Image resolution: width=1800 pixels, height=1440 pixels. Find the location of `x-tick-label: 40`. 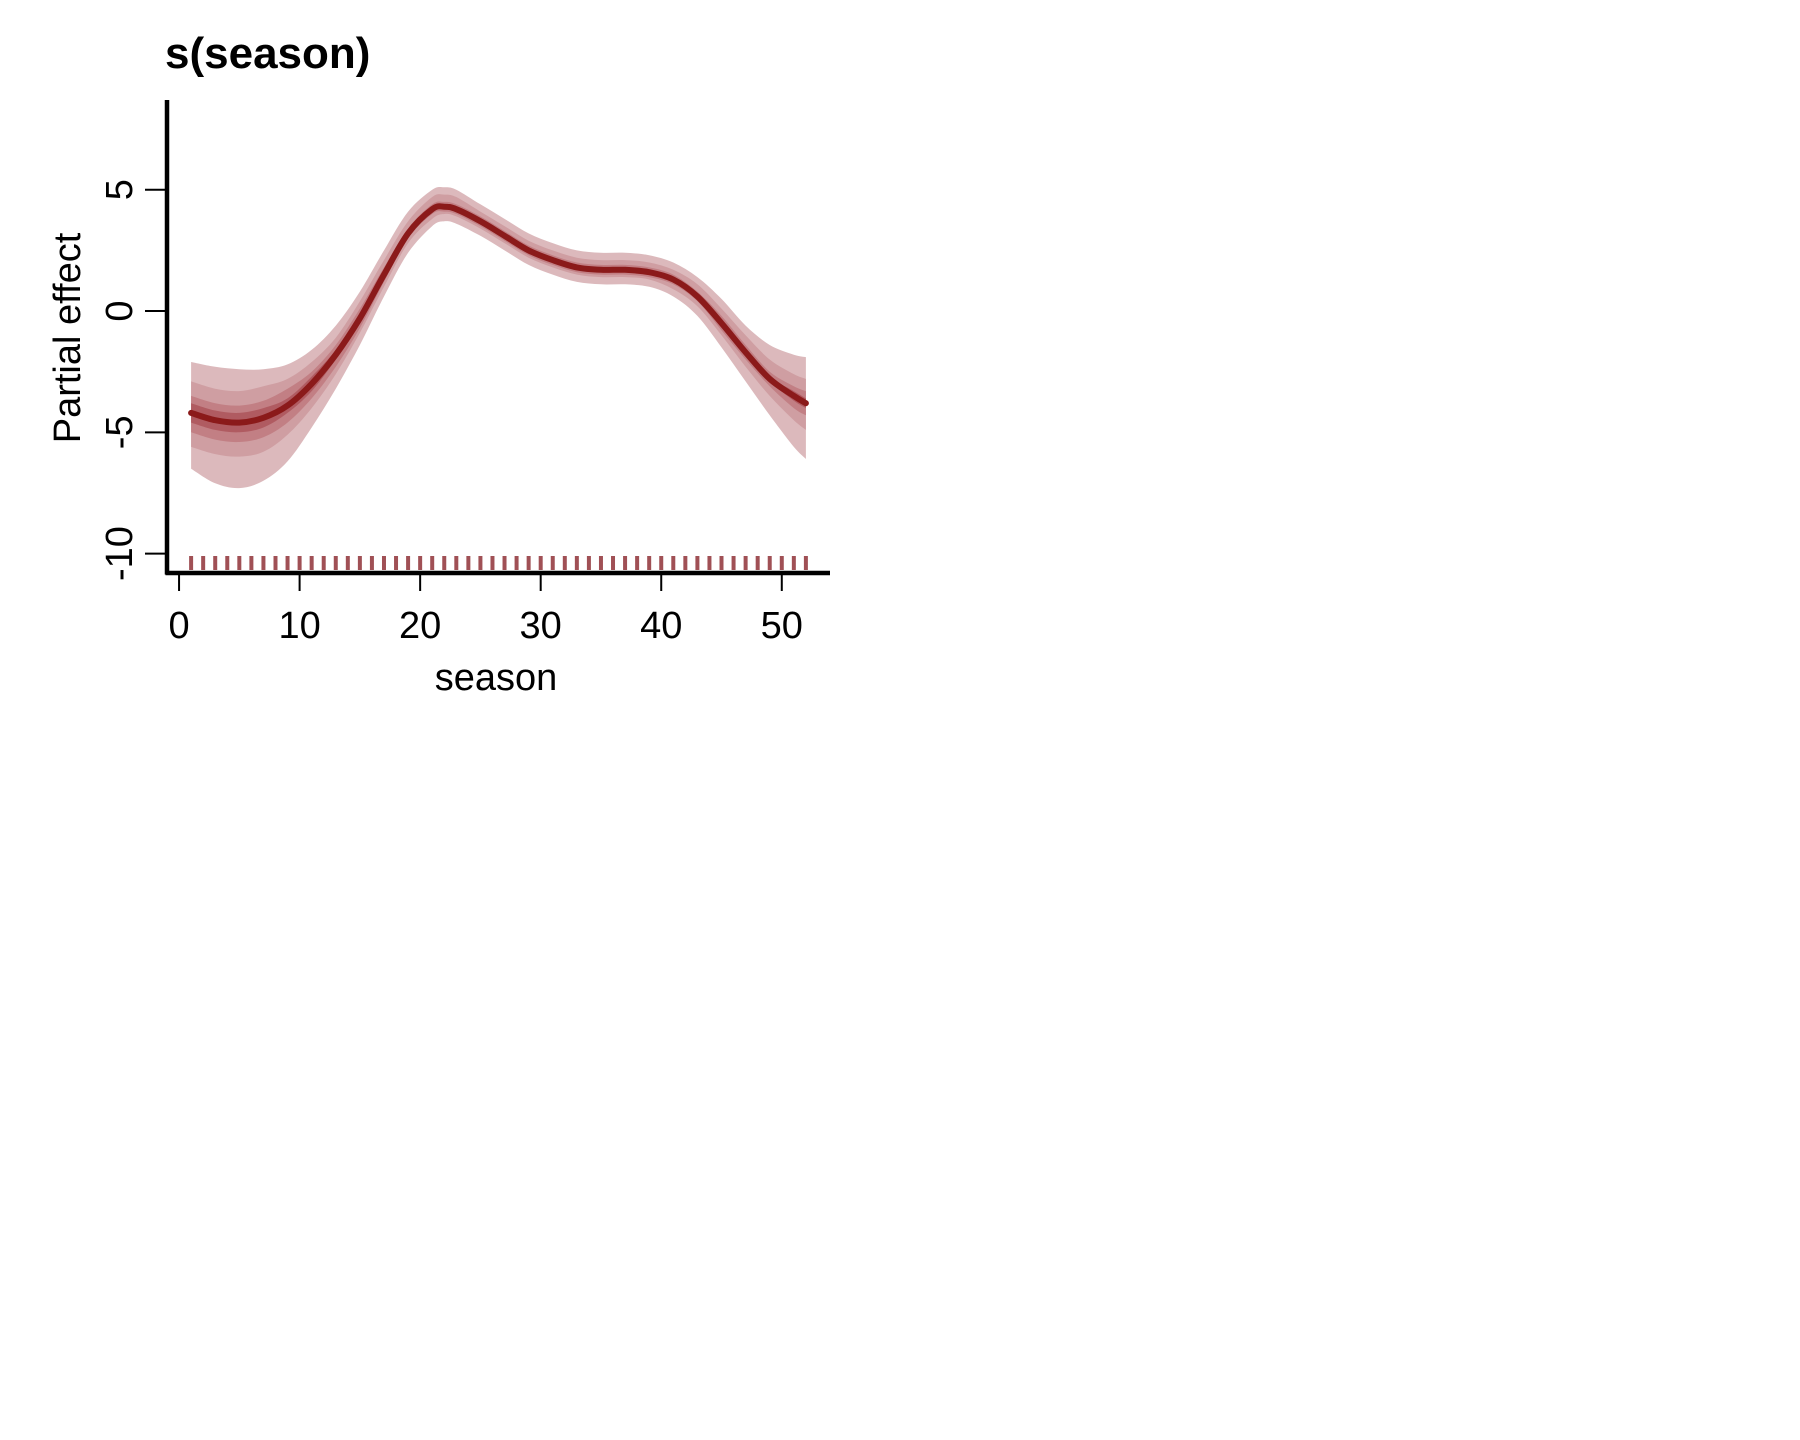

x-tick-label: 40 is located at coordinates (661, 626).